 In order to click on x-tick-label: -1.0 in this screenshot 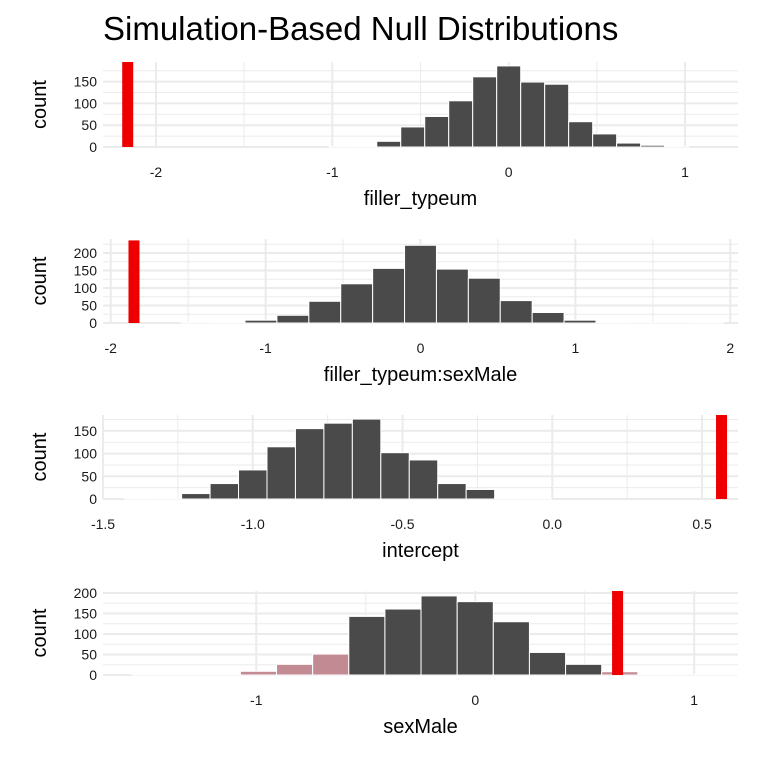, I will do `click(253, 524)`.